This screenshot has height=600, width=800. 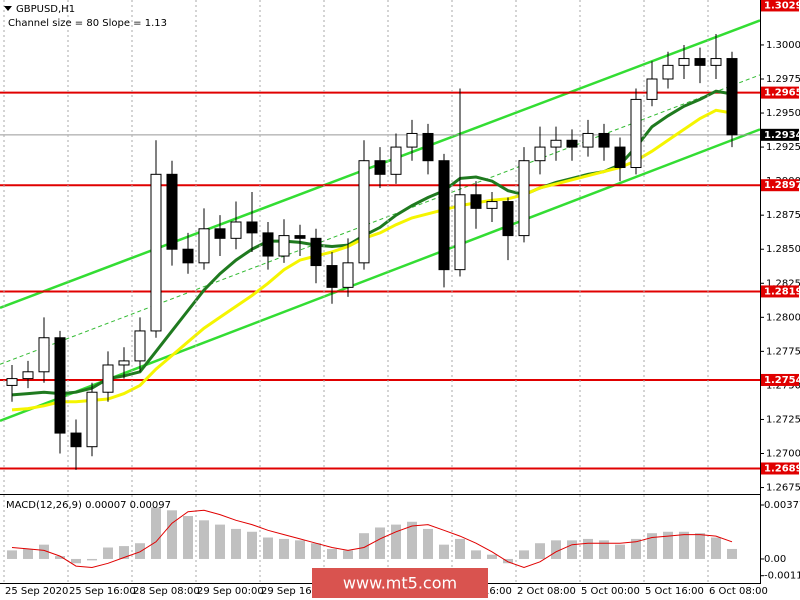 I want to click on price-tag-label: 1.2819, so click(x=782, y=291).